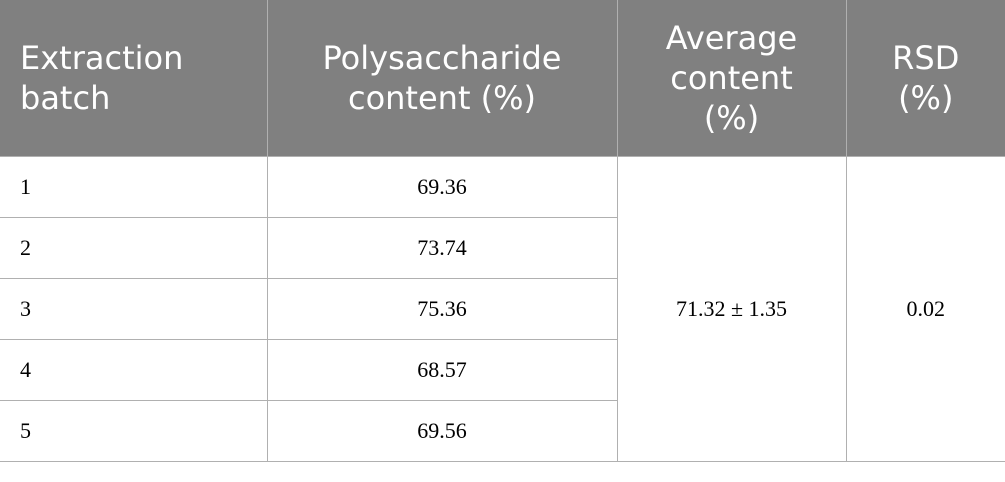  Describe the element at coordinates (134, 247) in the screenshot. I see `batch-cell: 2` at that location.